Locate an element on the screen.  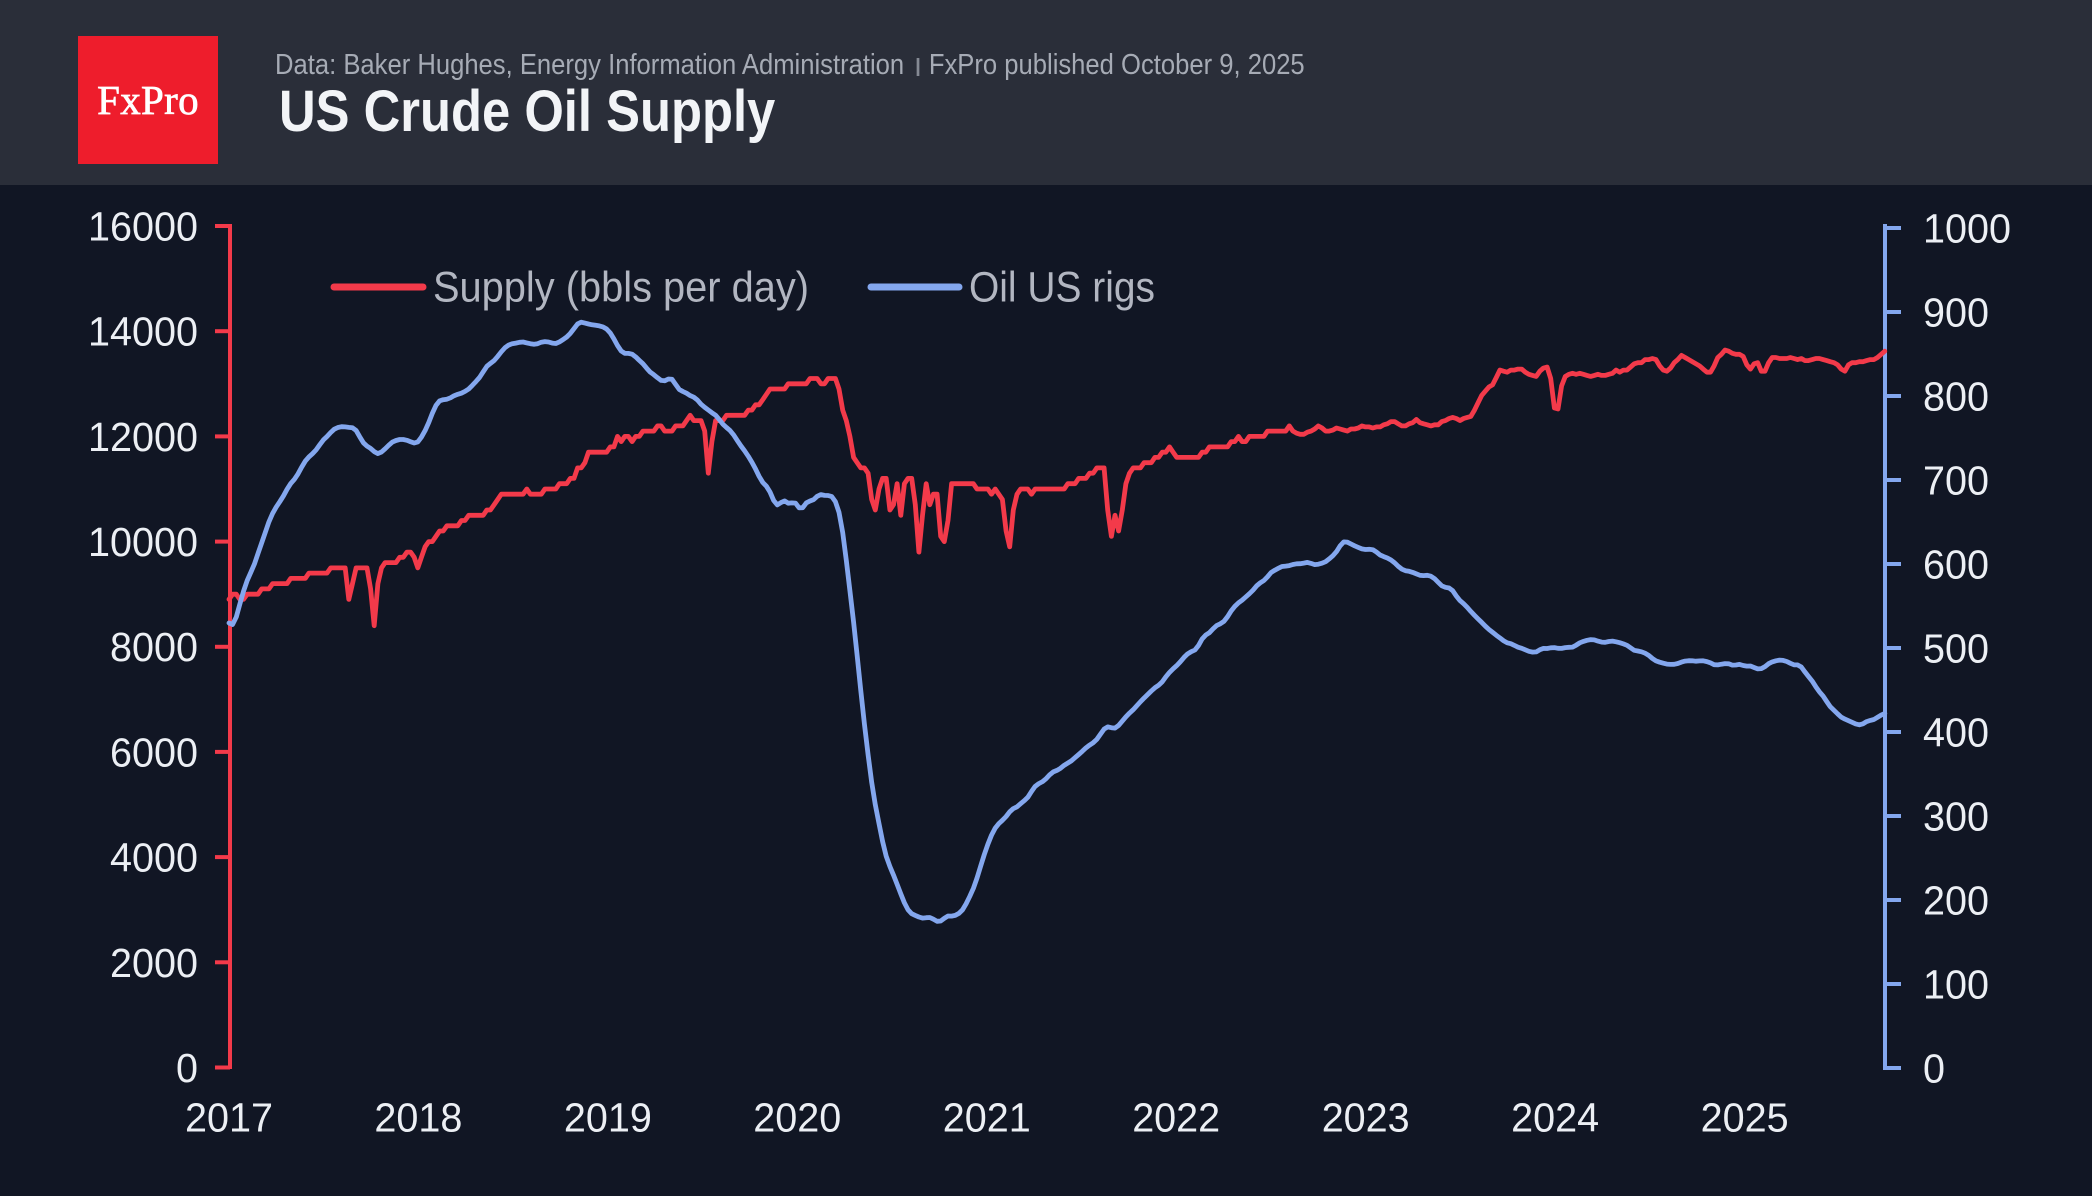
svg-text: 200 is located at coordinates (1956, 901).